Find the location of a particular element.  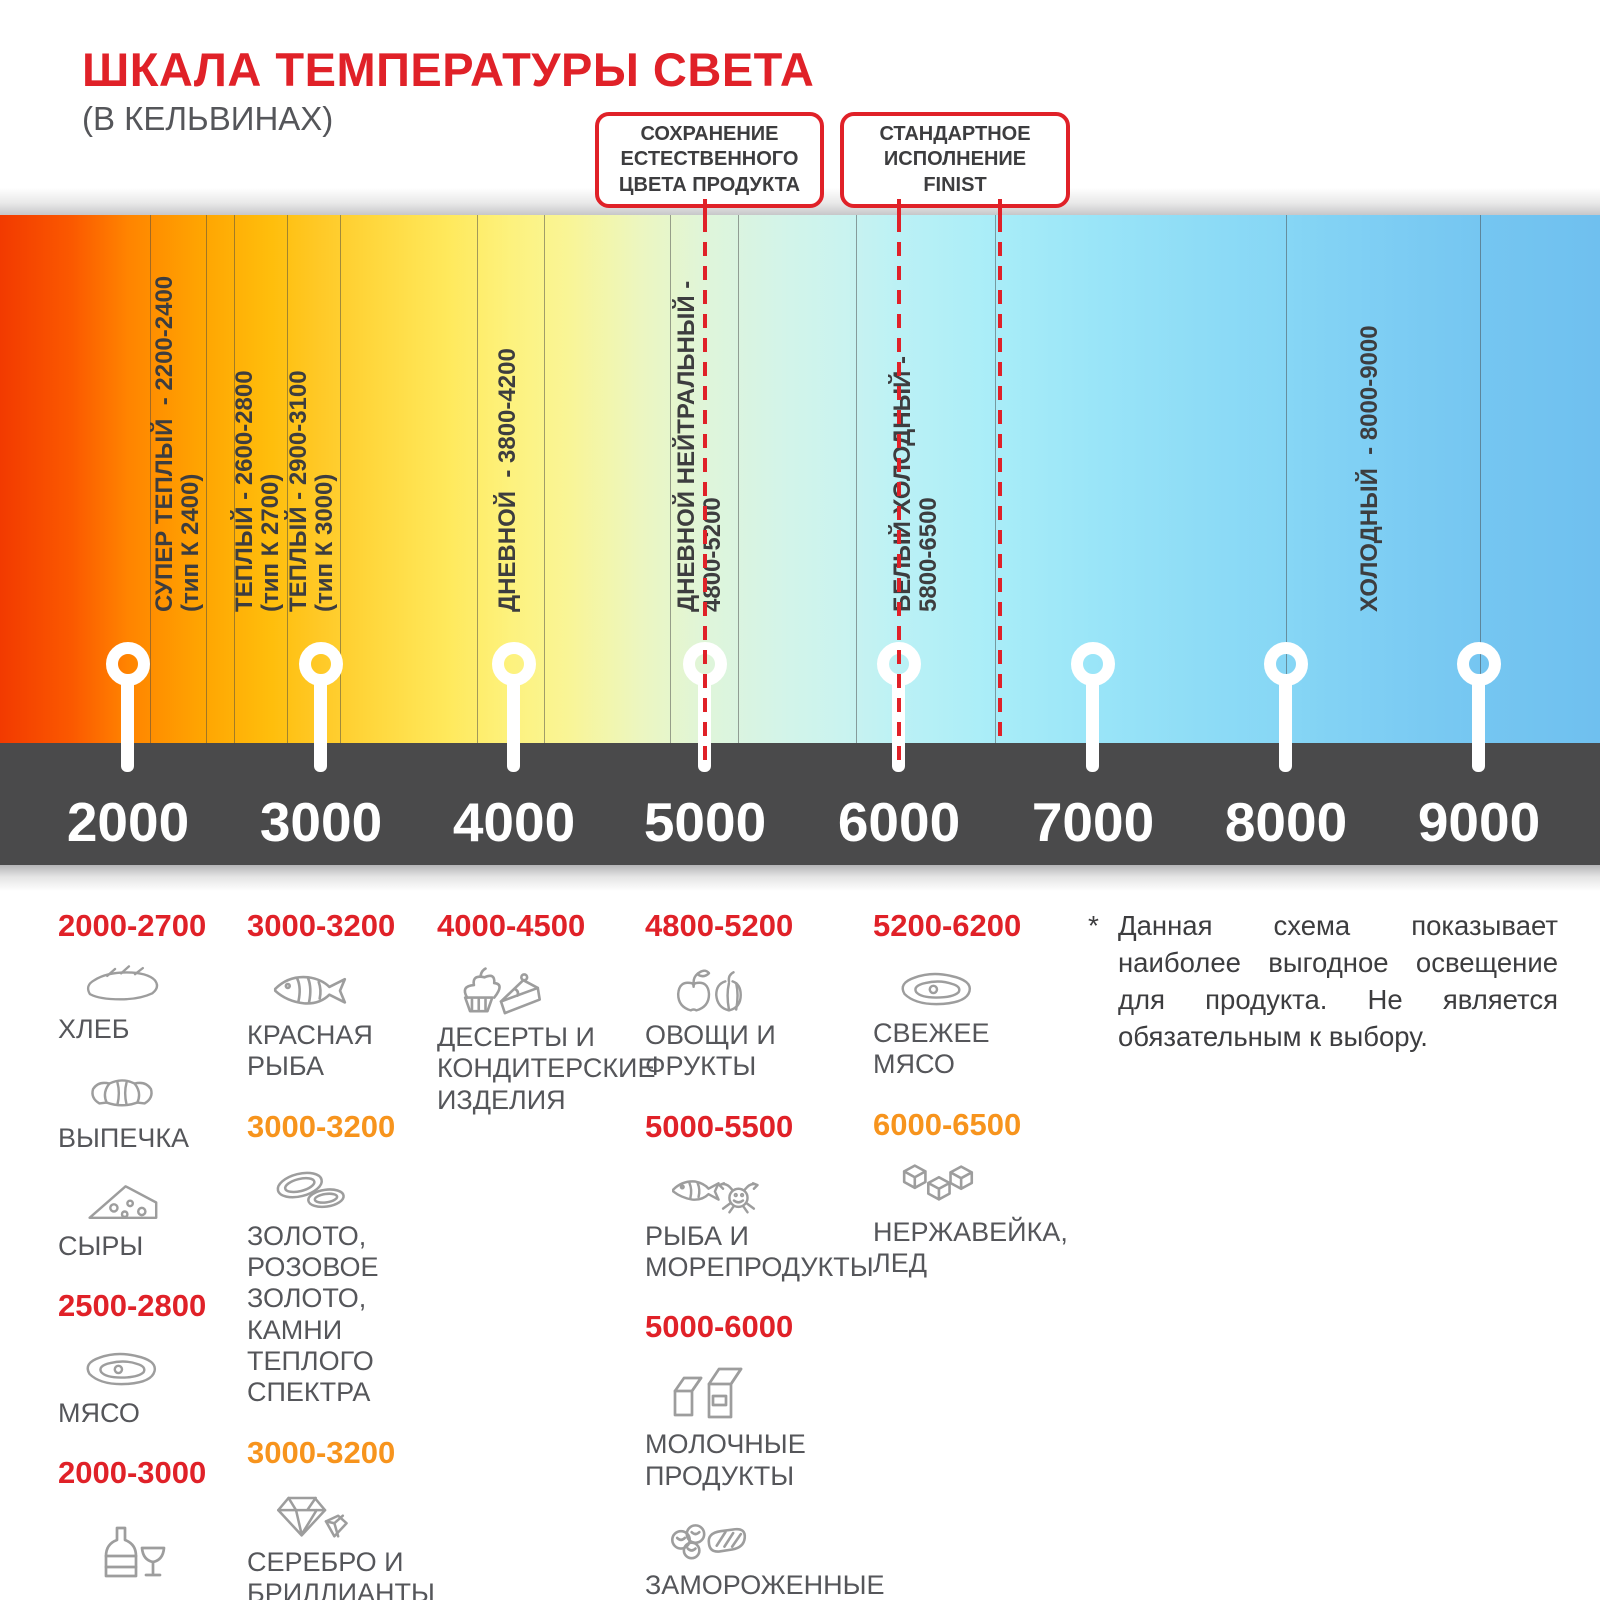

rings-icon is located at coordinates (310, 1189).